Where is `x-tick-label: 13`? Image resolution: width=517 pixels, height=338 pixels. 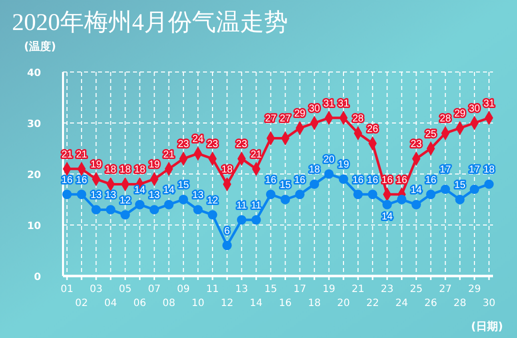
x-tick-label: 13 is located at coordinates (241, 289).